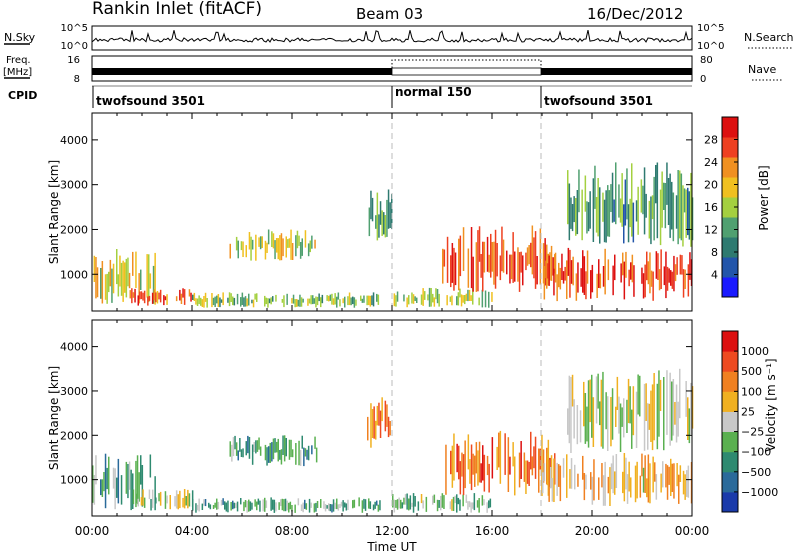 Image resolution: width=800 pixels, height=554 pixels. I want to click on nsearch-tick-bottom: 10^0, so click(710, 46).